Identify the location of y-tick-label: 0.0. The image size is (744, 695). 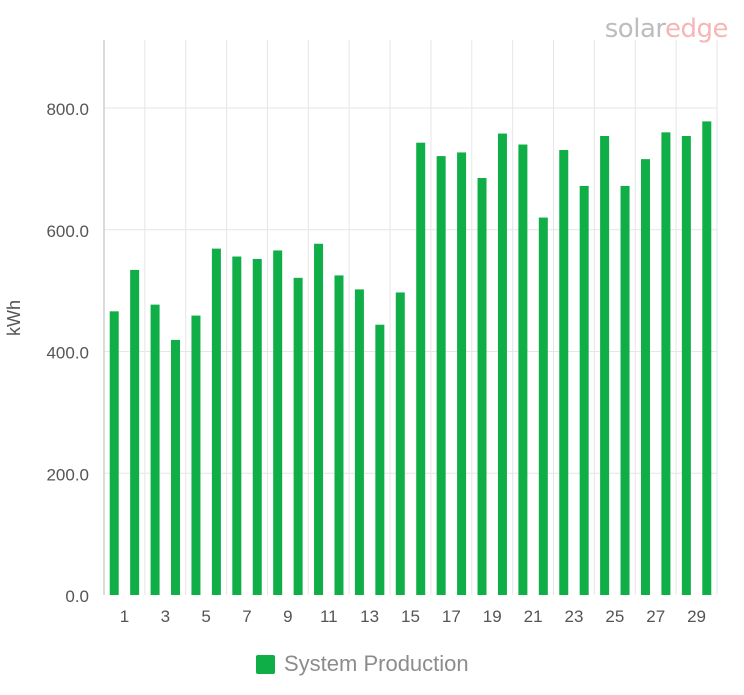
(77, 596).